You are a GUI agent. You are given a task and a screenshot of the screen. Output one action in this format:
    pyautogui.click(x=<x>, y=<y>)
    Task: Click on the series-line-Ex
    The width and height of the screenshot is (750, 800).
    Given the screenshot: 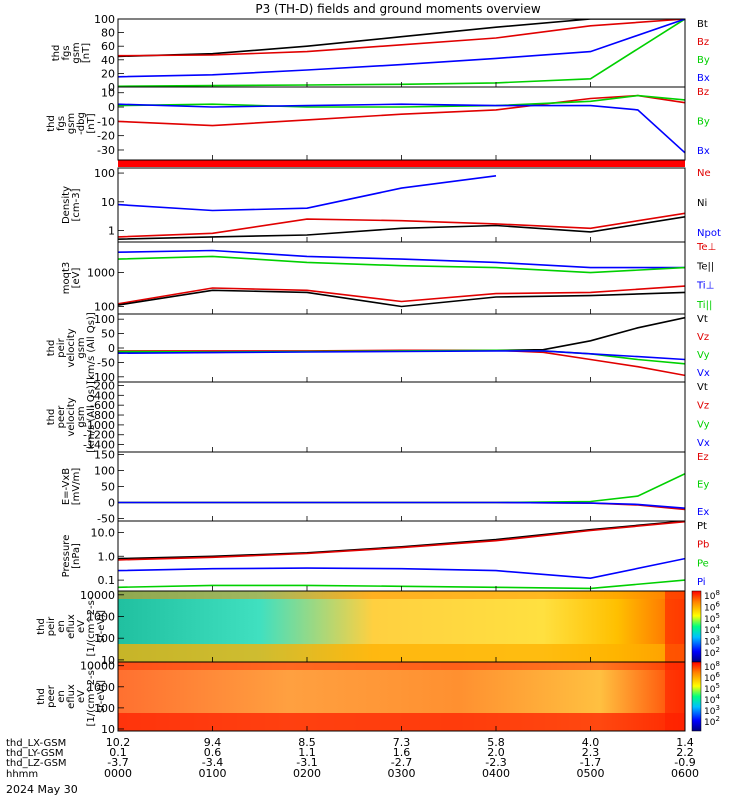 What is the action you would take?
    pyautogui.click(x=401, y=505)
    